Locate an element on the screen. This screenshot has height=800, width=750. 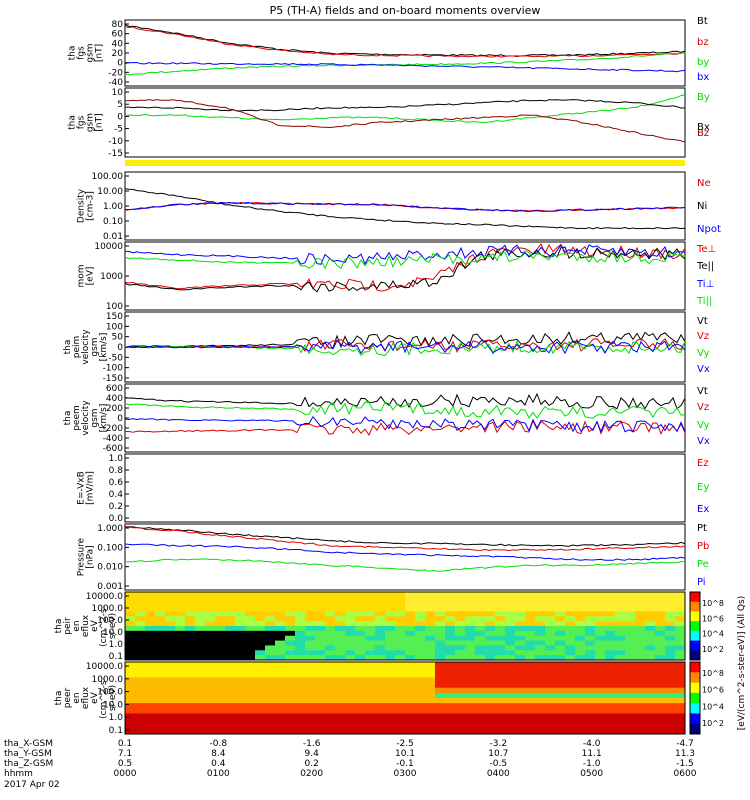
x-axis-value: -4.0 is located at coordinates (592, 744).